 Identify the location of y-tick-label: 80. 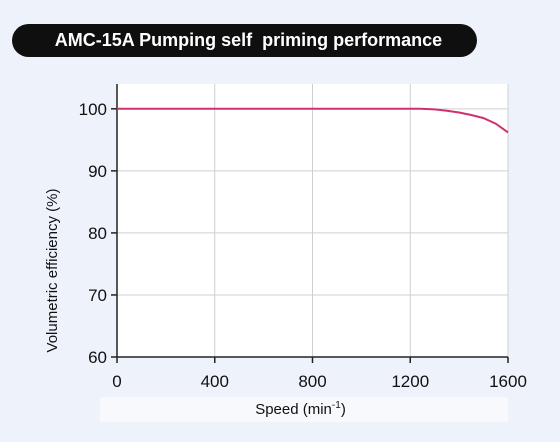
(97, 233).